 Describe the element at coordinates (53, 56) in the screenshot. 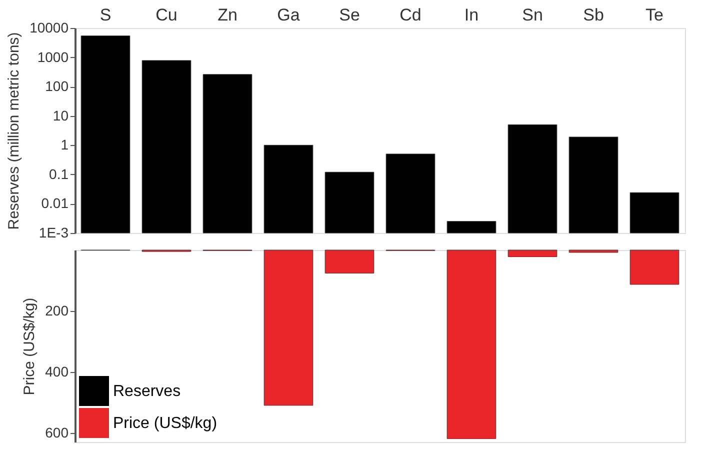

I see `y-tick-label: 1000` at that location.